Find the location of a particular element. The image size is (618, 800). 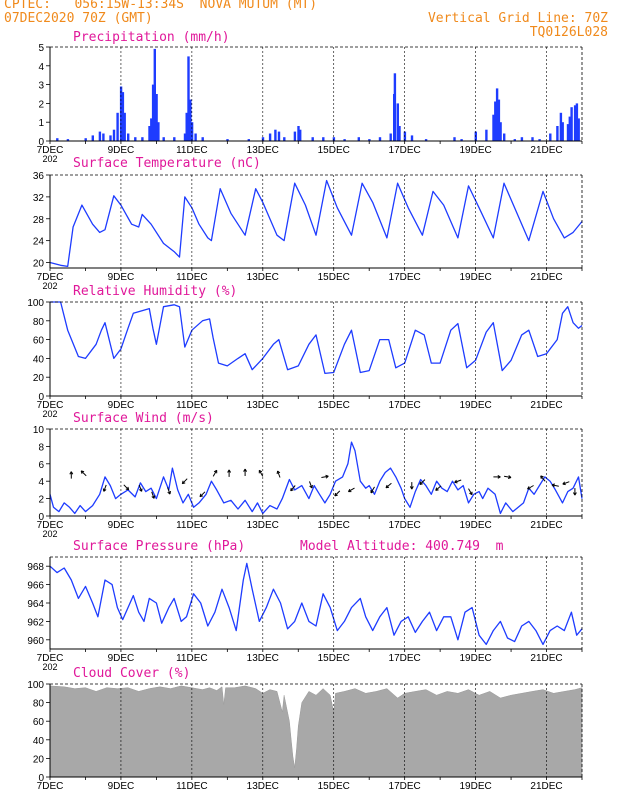

wind-y-tick-label: 4 is located at coordinates (41, 482).